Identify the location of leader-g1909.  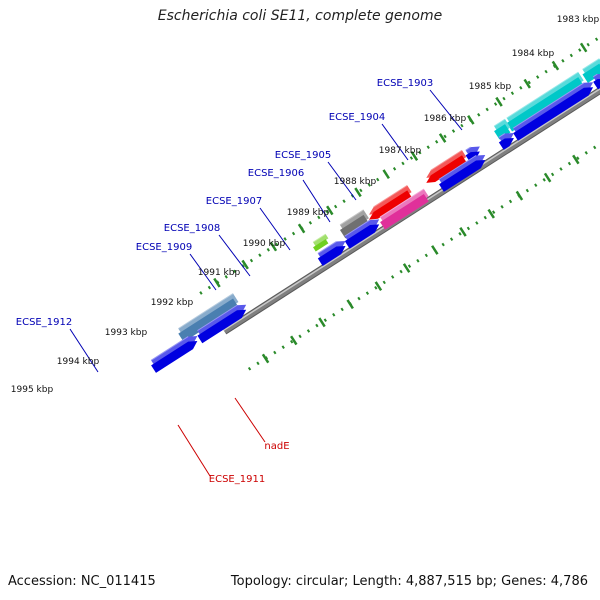
(203, 272).